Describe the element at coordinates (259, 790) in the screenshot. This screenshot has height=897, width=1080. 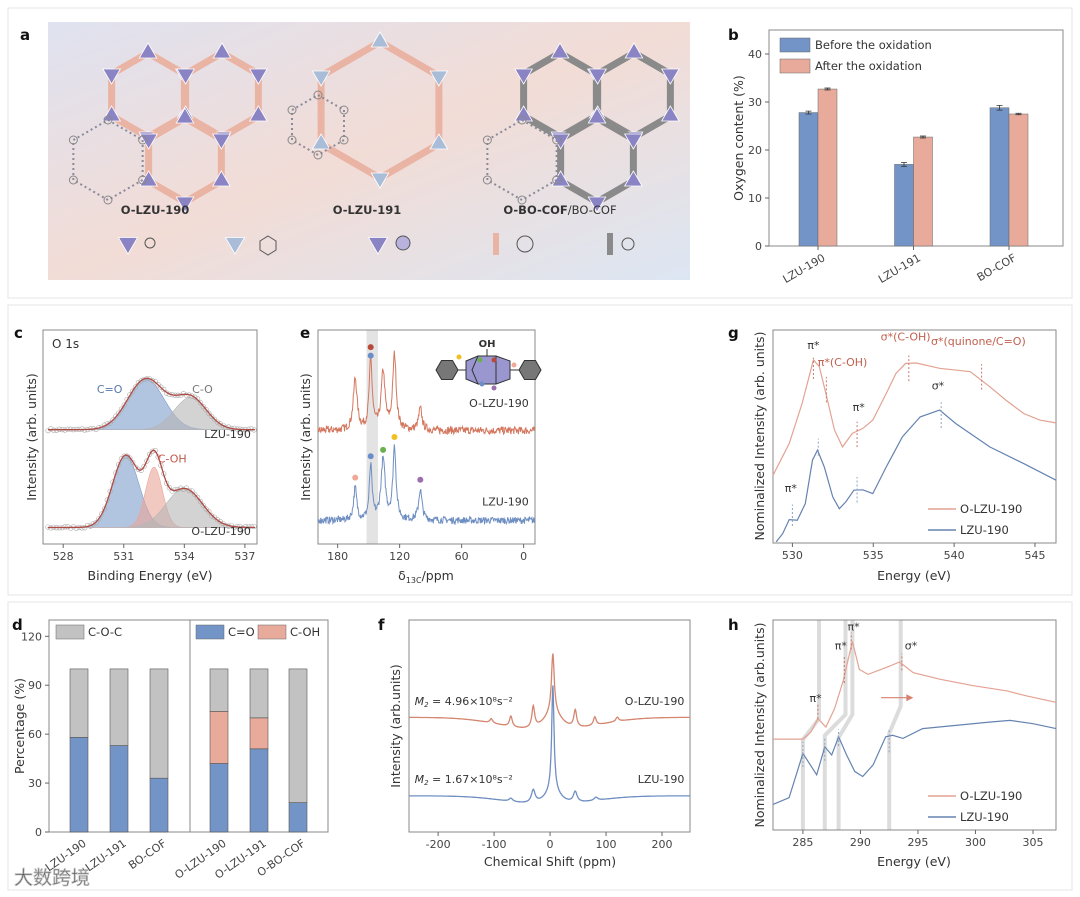
I see `d-bar-O-LZU-191-C=O` at that location.